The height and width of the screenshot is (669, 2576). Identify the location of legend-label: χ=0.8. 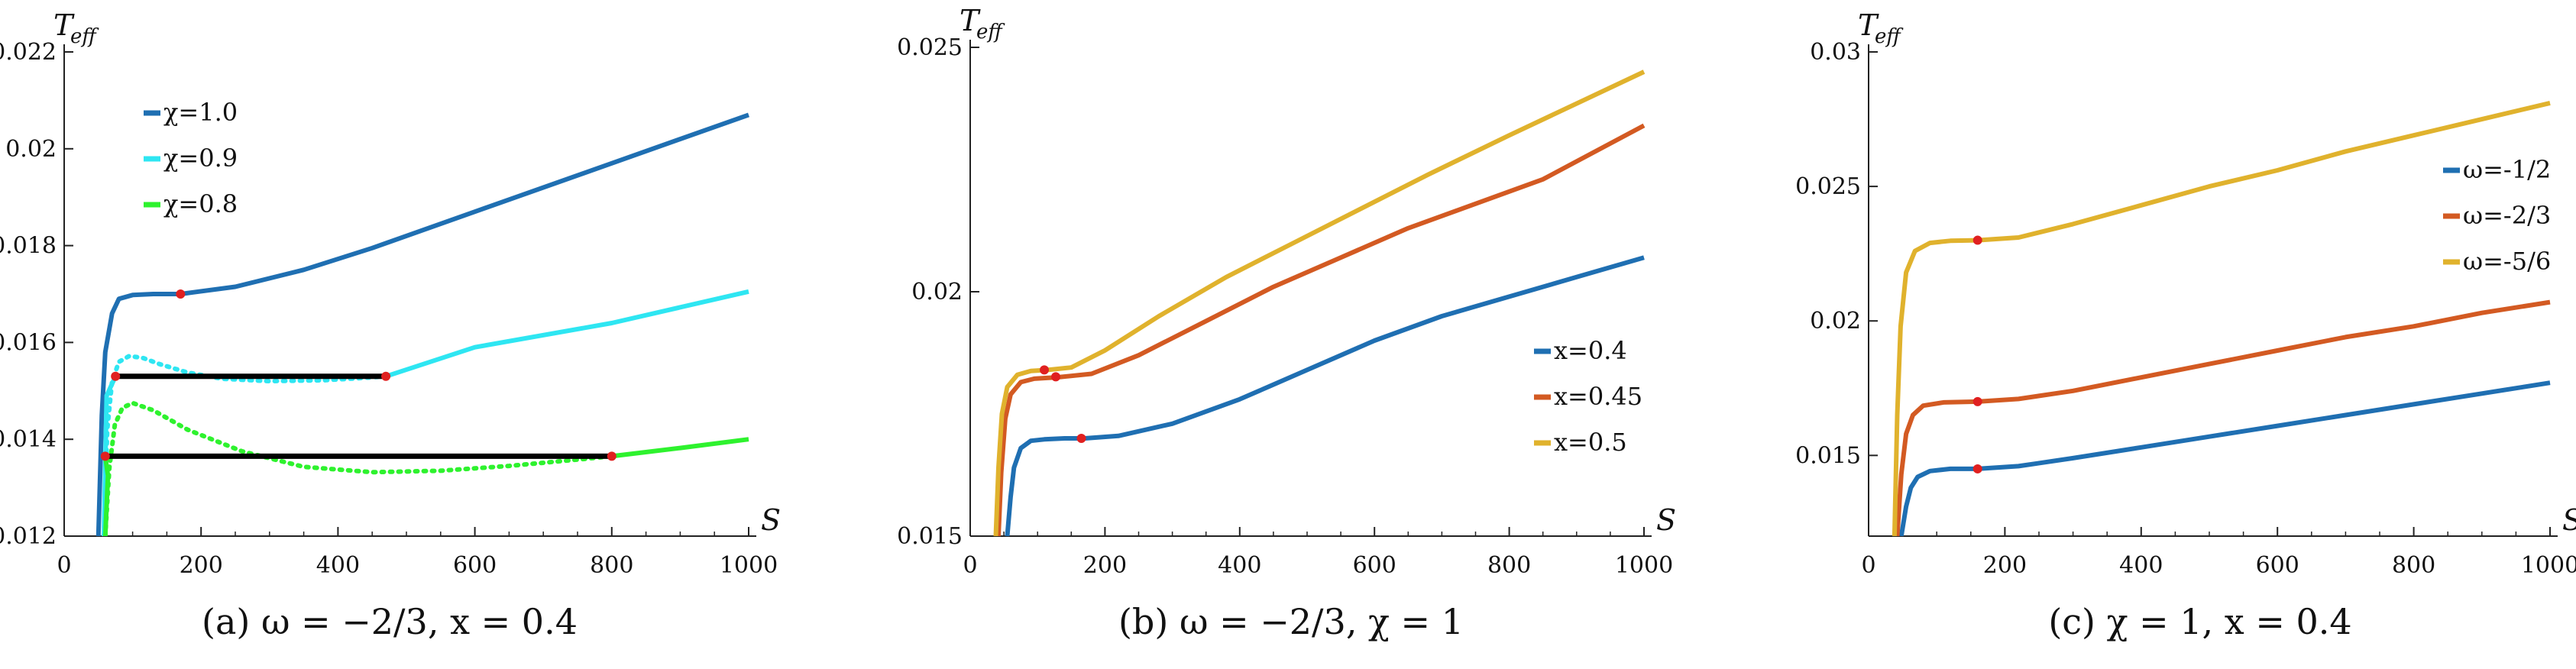
(200, 204).